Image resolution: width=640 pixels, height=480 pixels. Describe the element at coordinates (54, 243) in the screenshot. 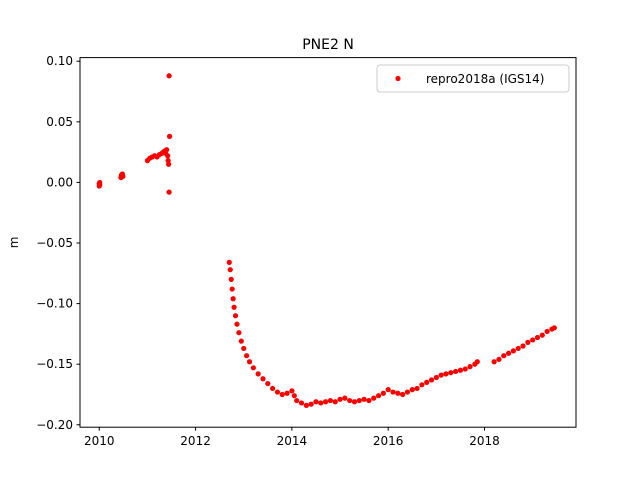

I see `y-tick-label: −0.05` at that location.